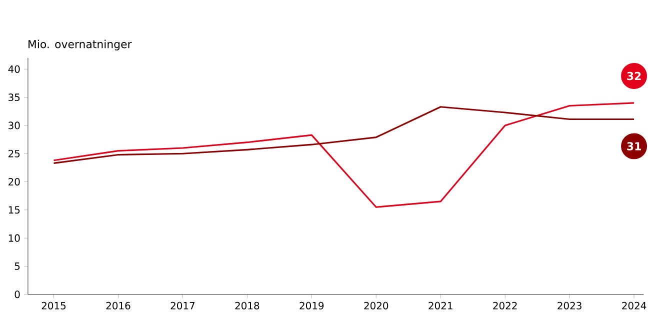 This screenshot has width=650, height=336. I want to click on x-tick-label: 2022, so click(505, 306).